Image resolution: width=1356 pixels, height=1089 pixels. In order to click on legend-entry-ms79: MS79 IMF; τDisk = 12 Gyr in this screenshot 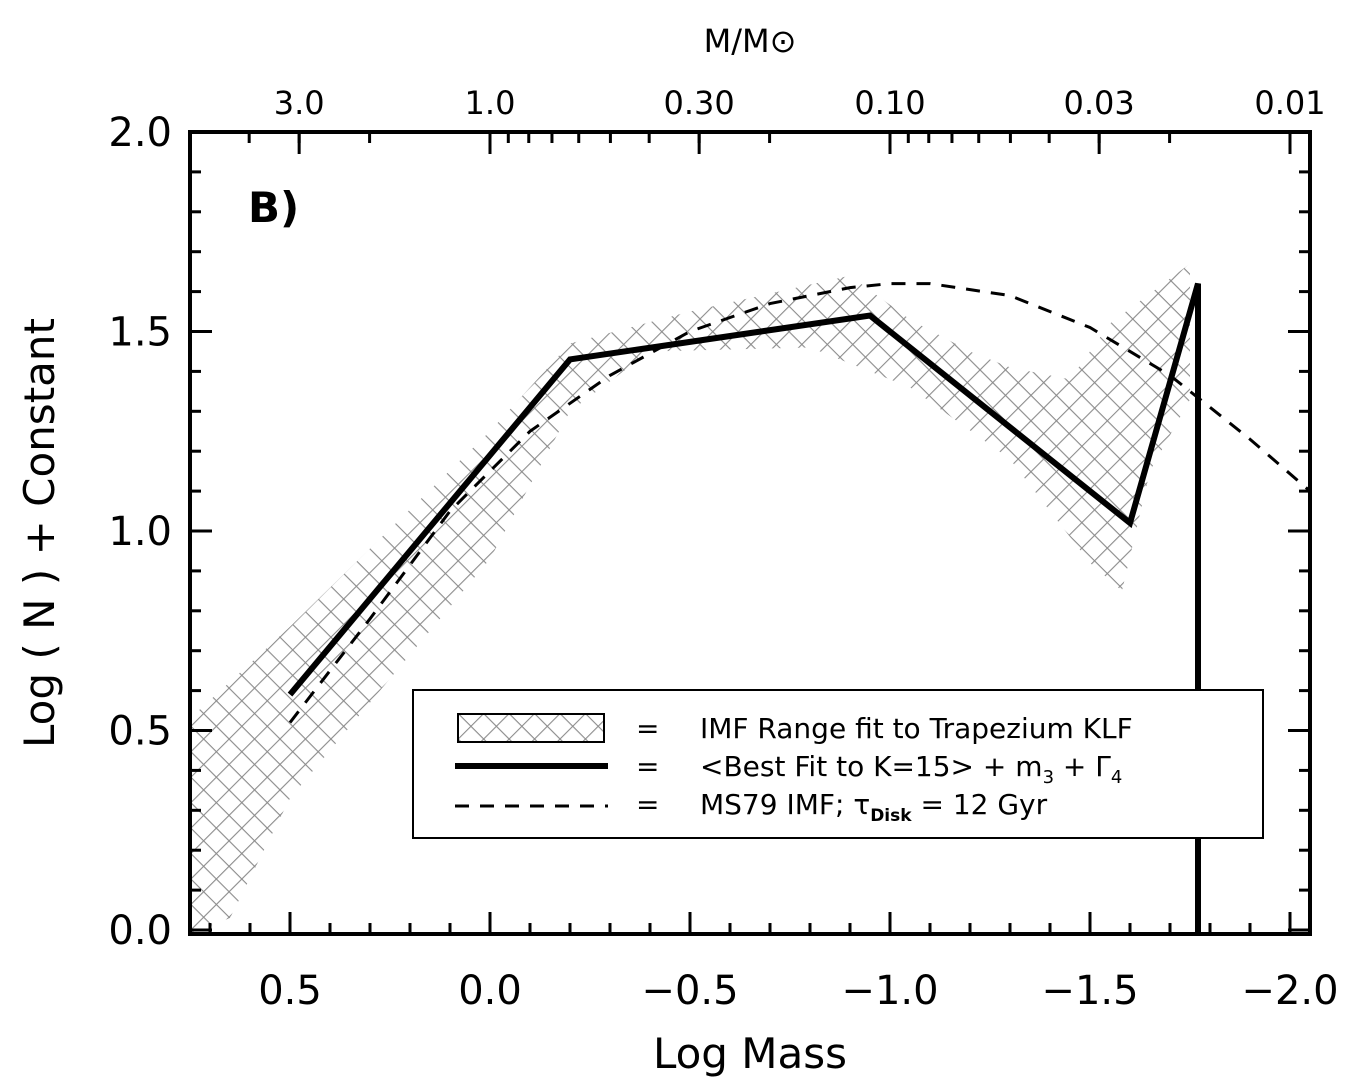, I will do `click(874, 807)`.